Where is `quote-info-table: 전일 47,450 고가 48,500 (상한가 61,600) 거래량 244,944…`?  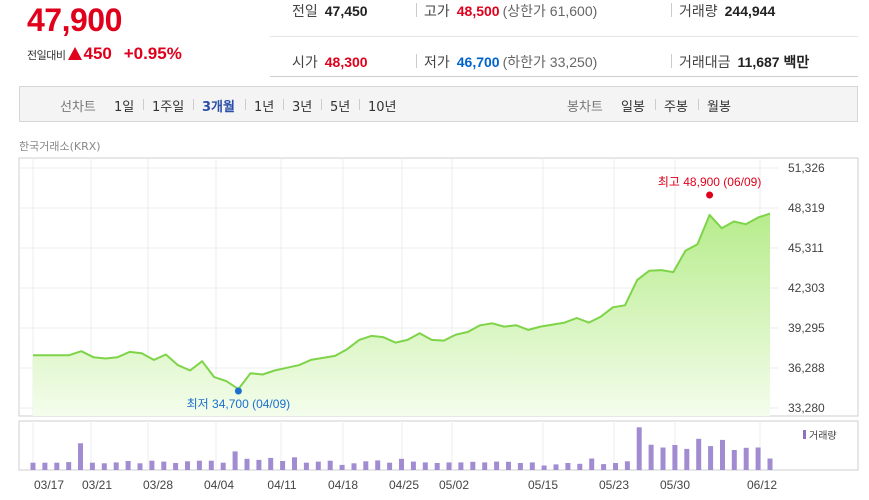 quote-info-table: 전일 47,450 고가 48,500 (상한가 61,600) 거래량 244,944… is located at coordinates (564, 38).